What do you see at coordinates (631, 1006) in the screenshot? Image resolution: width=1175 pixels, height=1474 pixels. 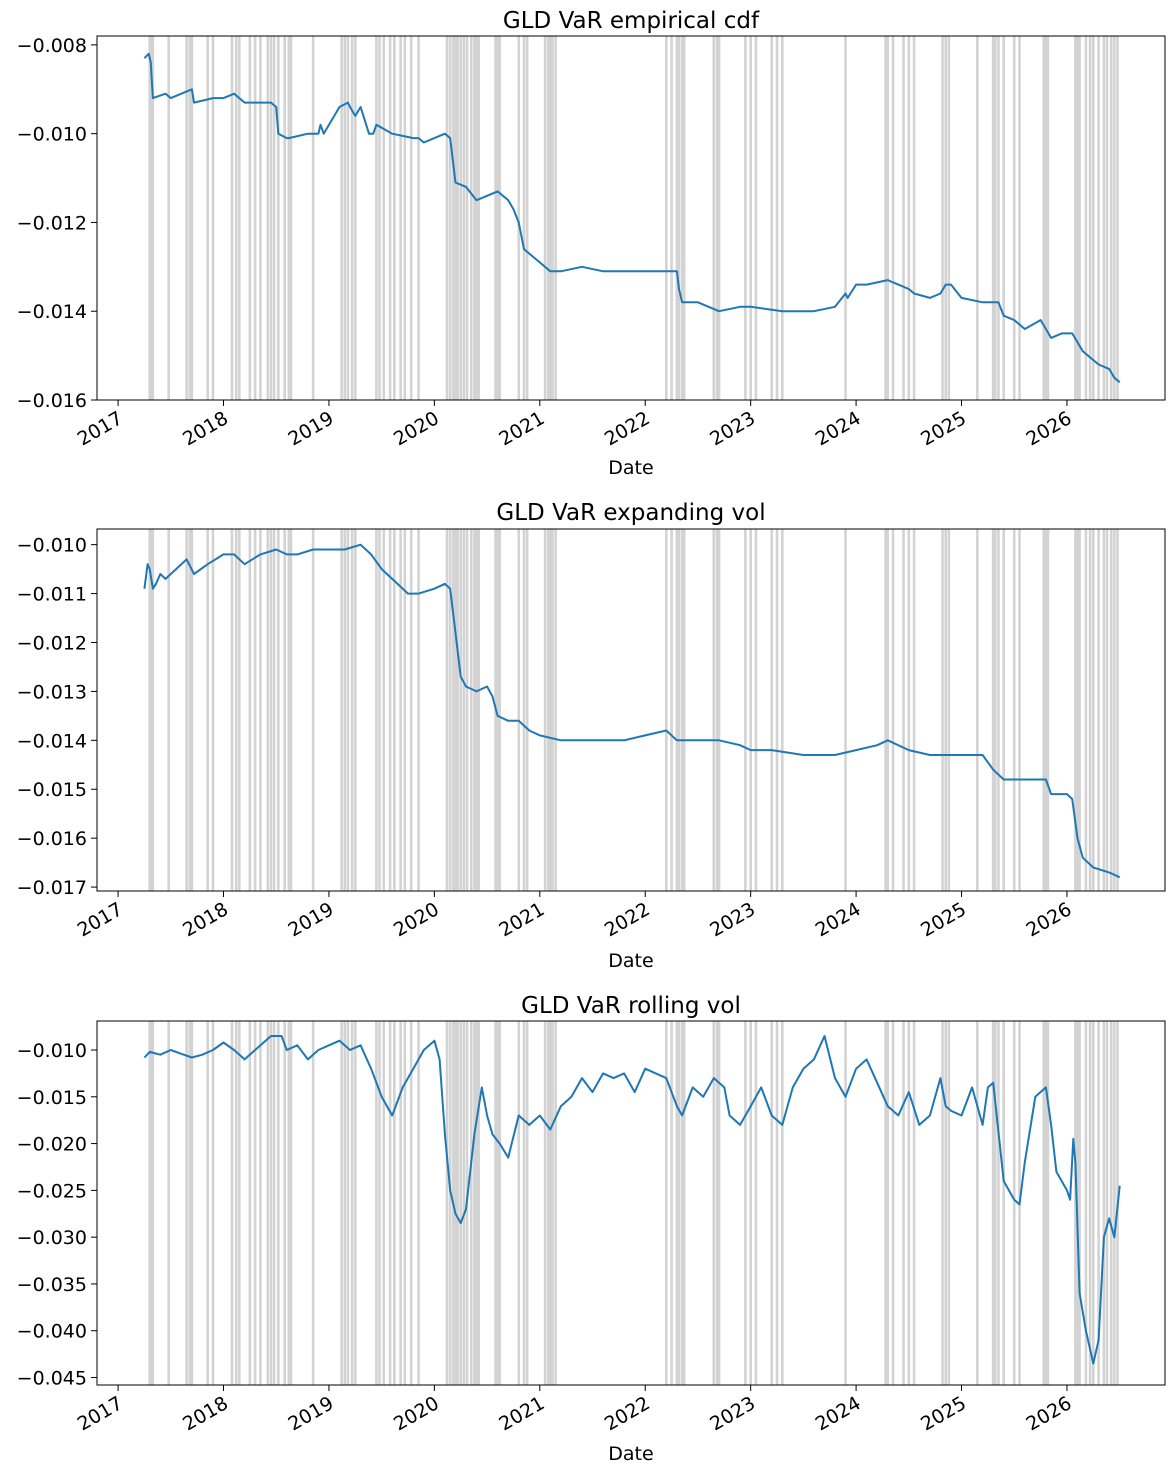 I see `chart-title: GLD VaR rolling vol` at bounding box center [631, 1006].